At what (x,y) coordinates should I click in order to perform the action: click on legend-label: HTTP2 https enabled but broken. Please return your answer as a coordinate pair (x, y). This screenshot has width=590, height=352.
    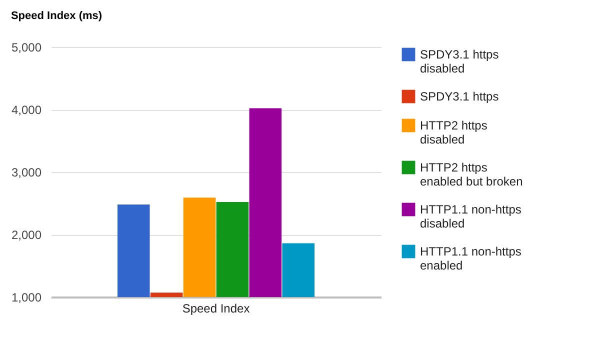
    Looking at the image, I should click on (471, 174).